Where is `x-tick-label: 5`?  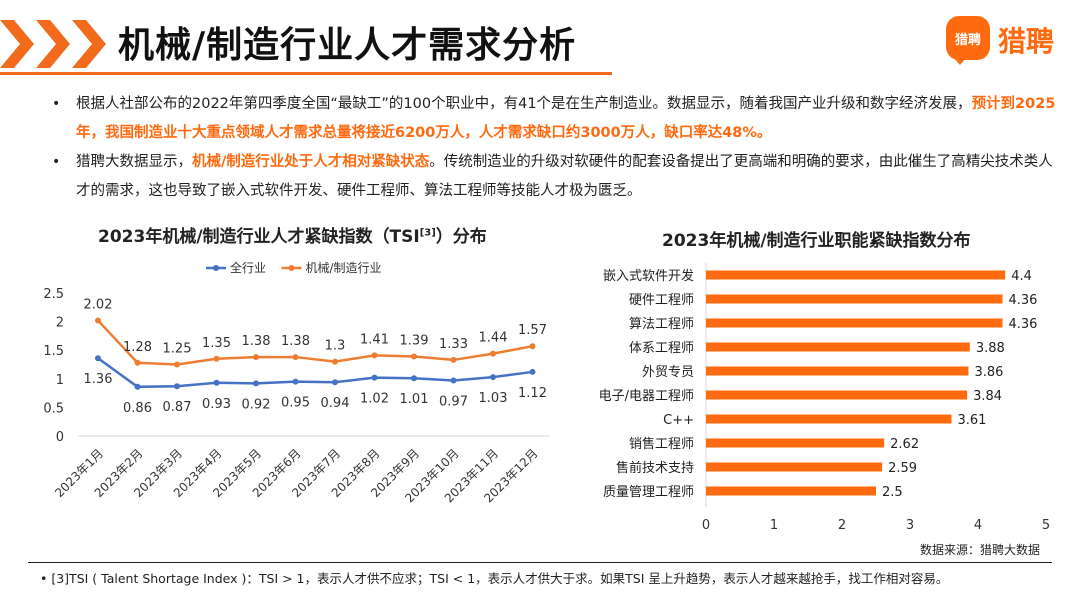 x-tick-label: 5 is located at coordinates (1046, 525).